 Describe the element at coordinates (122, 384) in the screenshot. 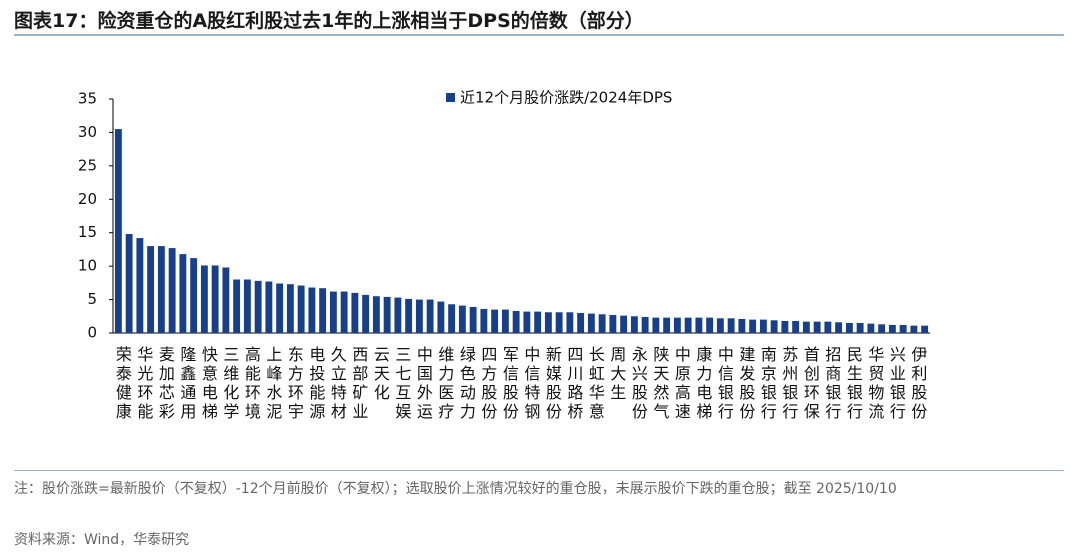

I see `x-tick-label: 荣泰健康` at that location.